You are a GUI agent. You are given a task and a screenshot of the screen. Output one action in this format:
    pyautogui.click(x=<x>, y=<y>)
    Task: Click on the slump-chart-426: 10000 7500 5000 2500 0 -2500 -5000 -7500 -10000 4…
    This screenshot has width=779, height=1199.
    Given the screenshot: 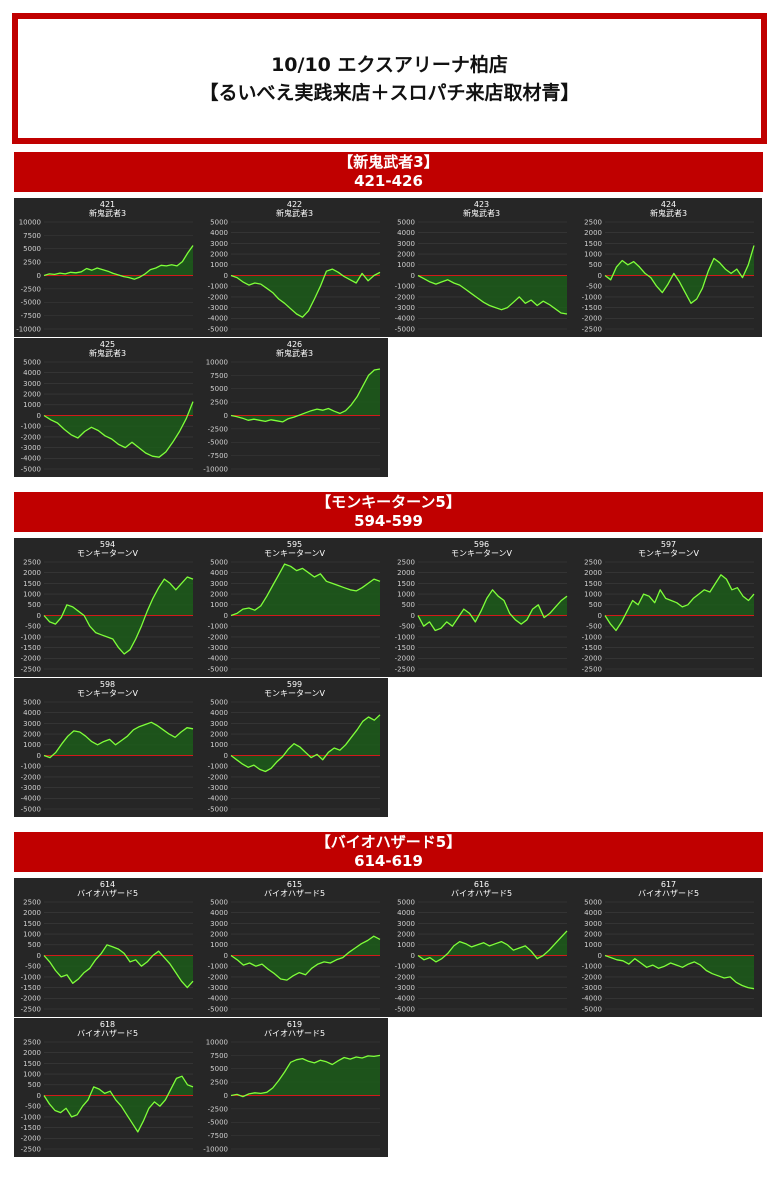 What is the action you would take?
    pyautogui.click(x=294, y=407)
    